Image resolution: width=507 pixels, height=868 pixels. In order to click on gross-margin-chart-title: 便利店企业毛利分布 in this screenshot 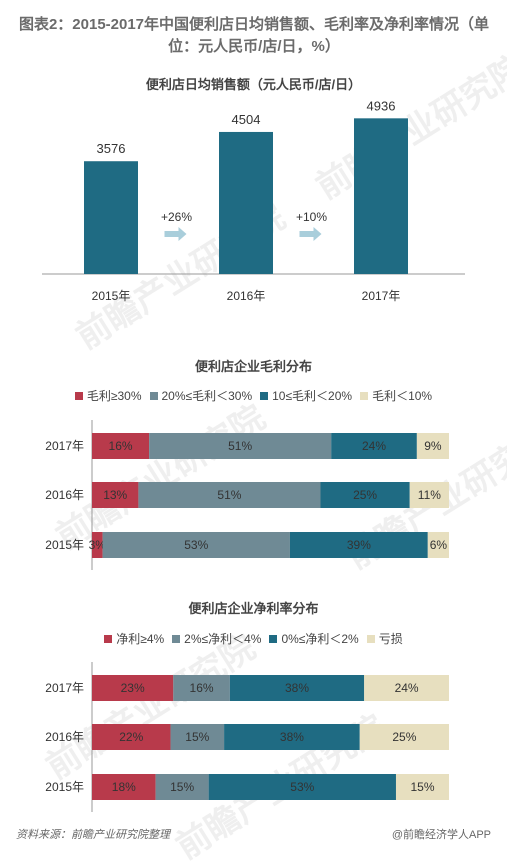, I will do `click(253, 366)`.